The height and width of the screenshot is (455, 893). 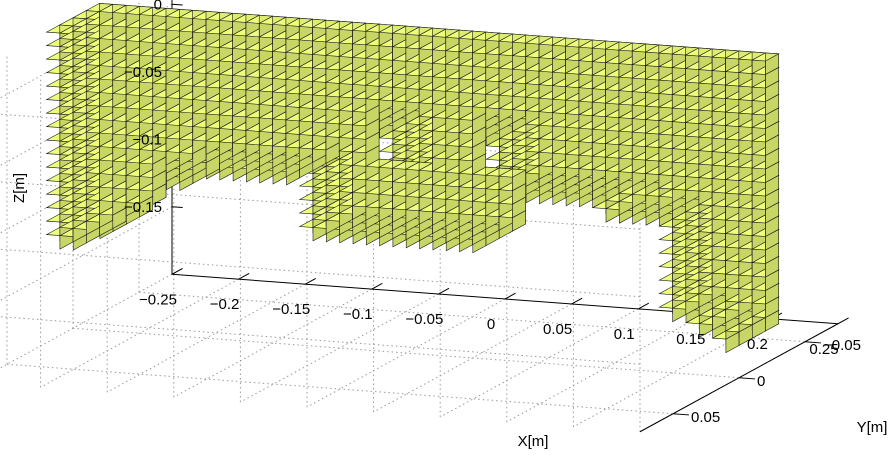 I want to click on z-tick-label: −0.1, so click(x=147, y=139).